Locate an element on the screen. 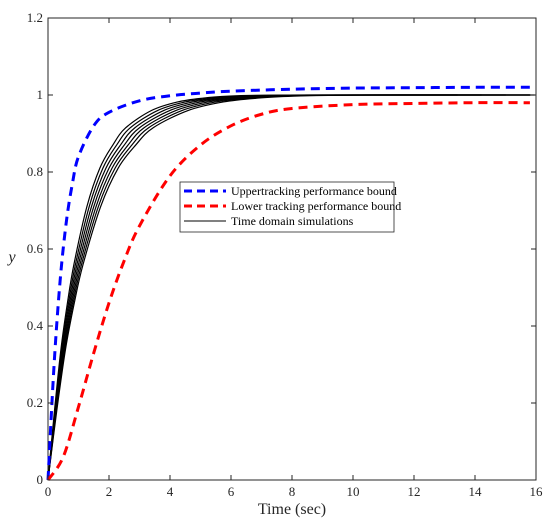 The height and width of the screenshot is (530, 550). x-tick-label: 14 is located at coordinates (476, 491).